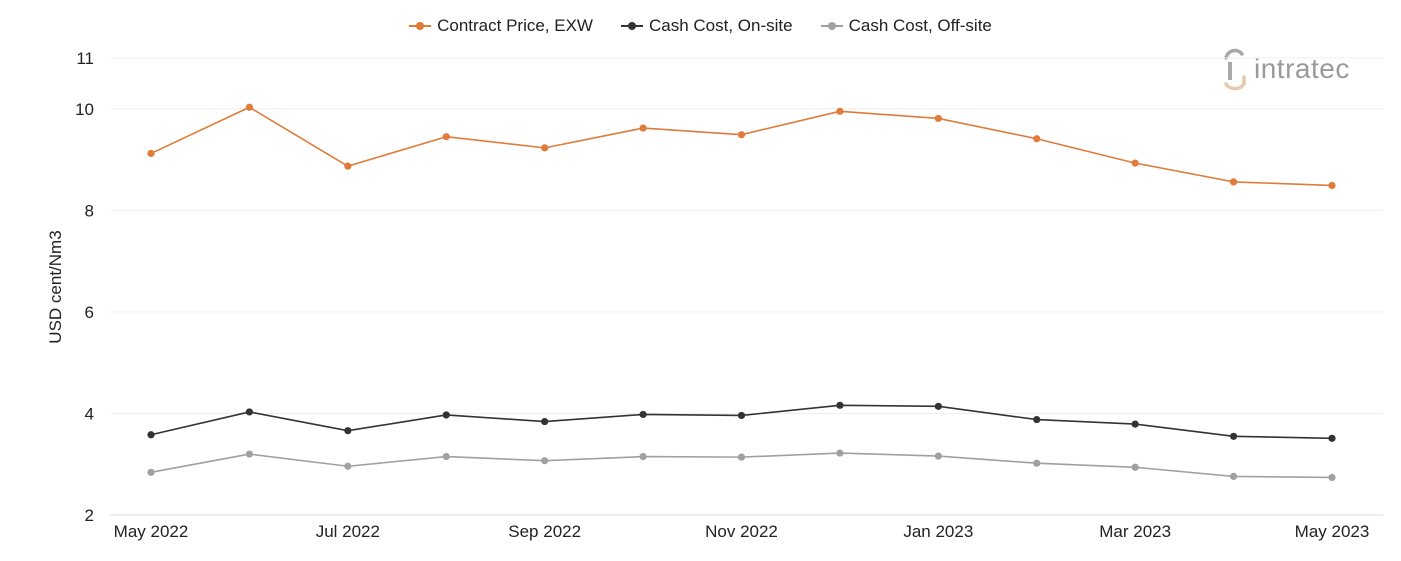 Image resolution: width=1401 pixels, height=561 pixels. I want to click on legend-item-cash-cost-offsite: Cash Cost, Off-site, so click(906, 26).